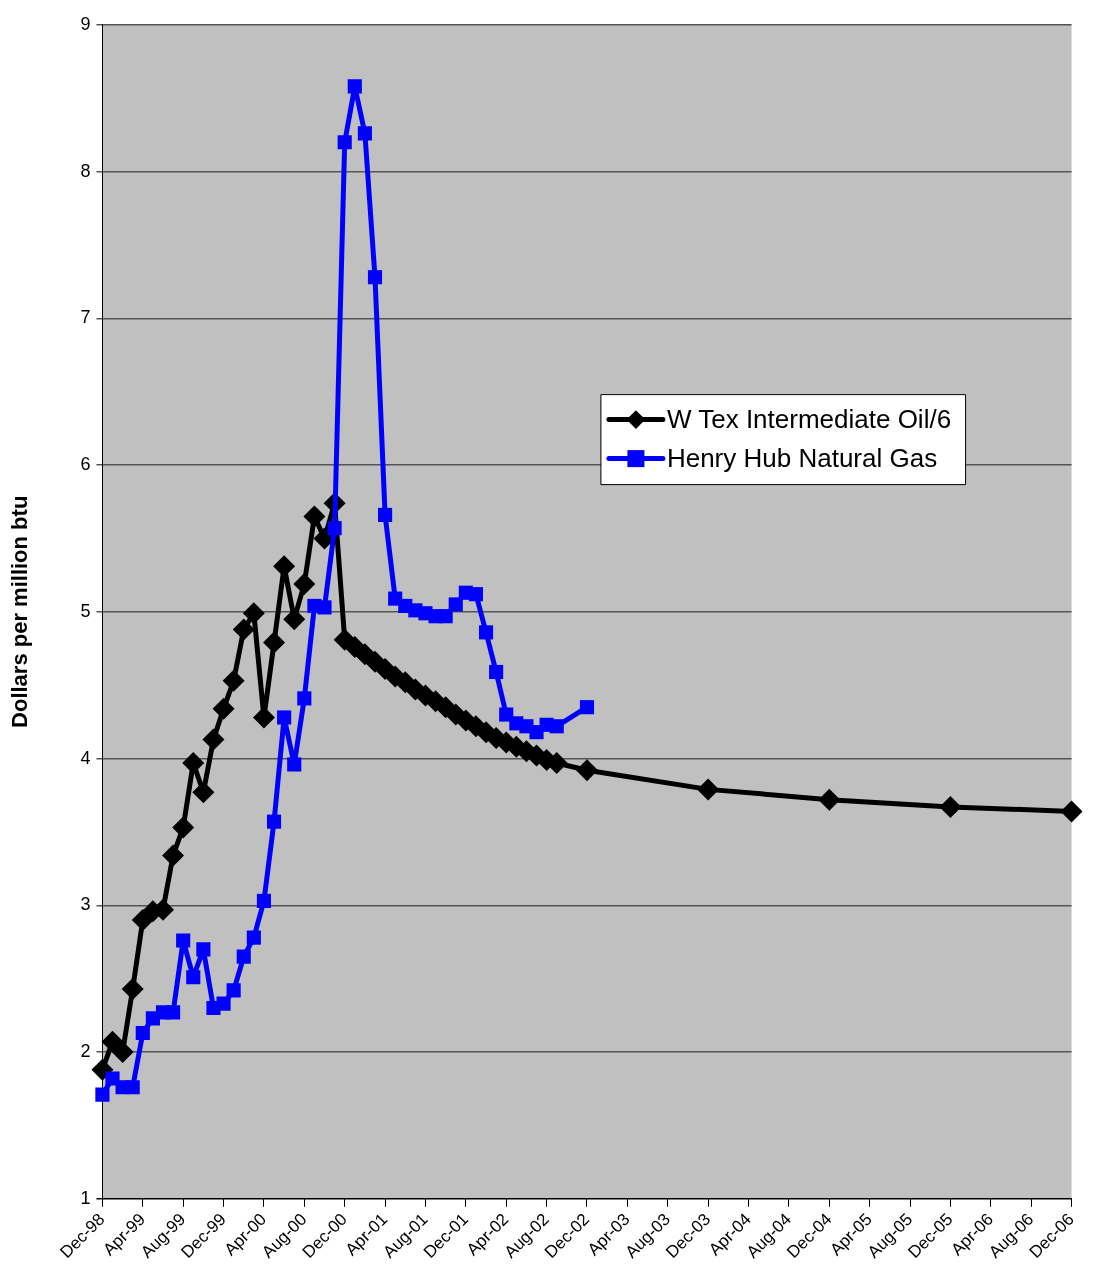 Image resolution: width=1097 pixels, height=1274 pixels. Describe the element at coordinates (20, 611) in the screenshot. I see `y-axis-title: Dollars per million btu` at that location.